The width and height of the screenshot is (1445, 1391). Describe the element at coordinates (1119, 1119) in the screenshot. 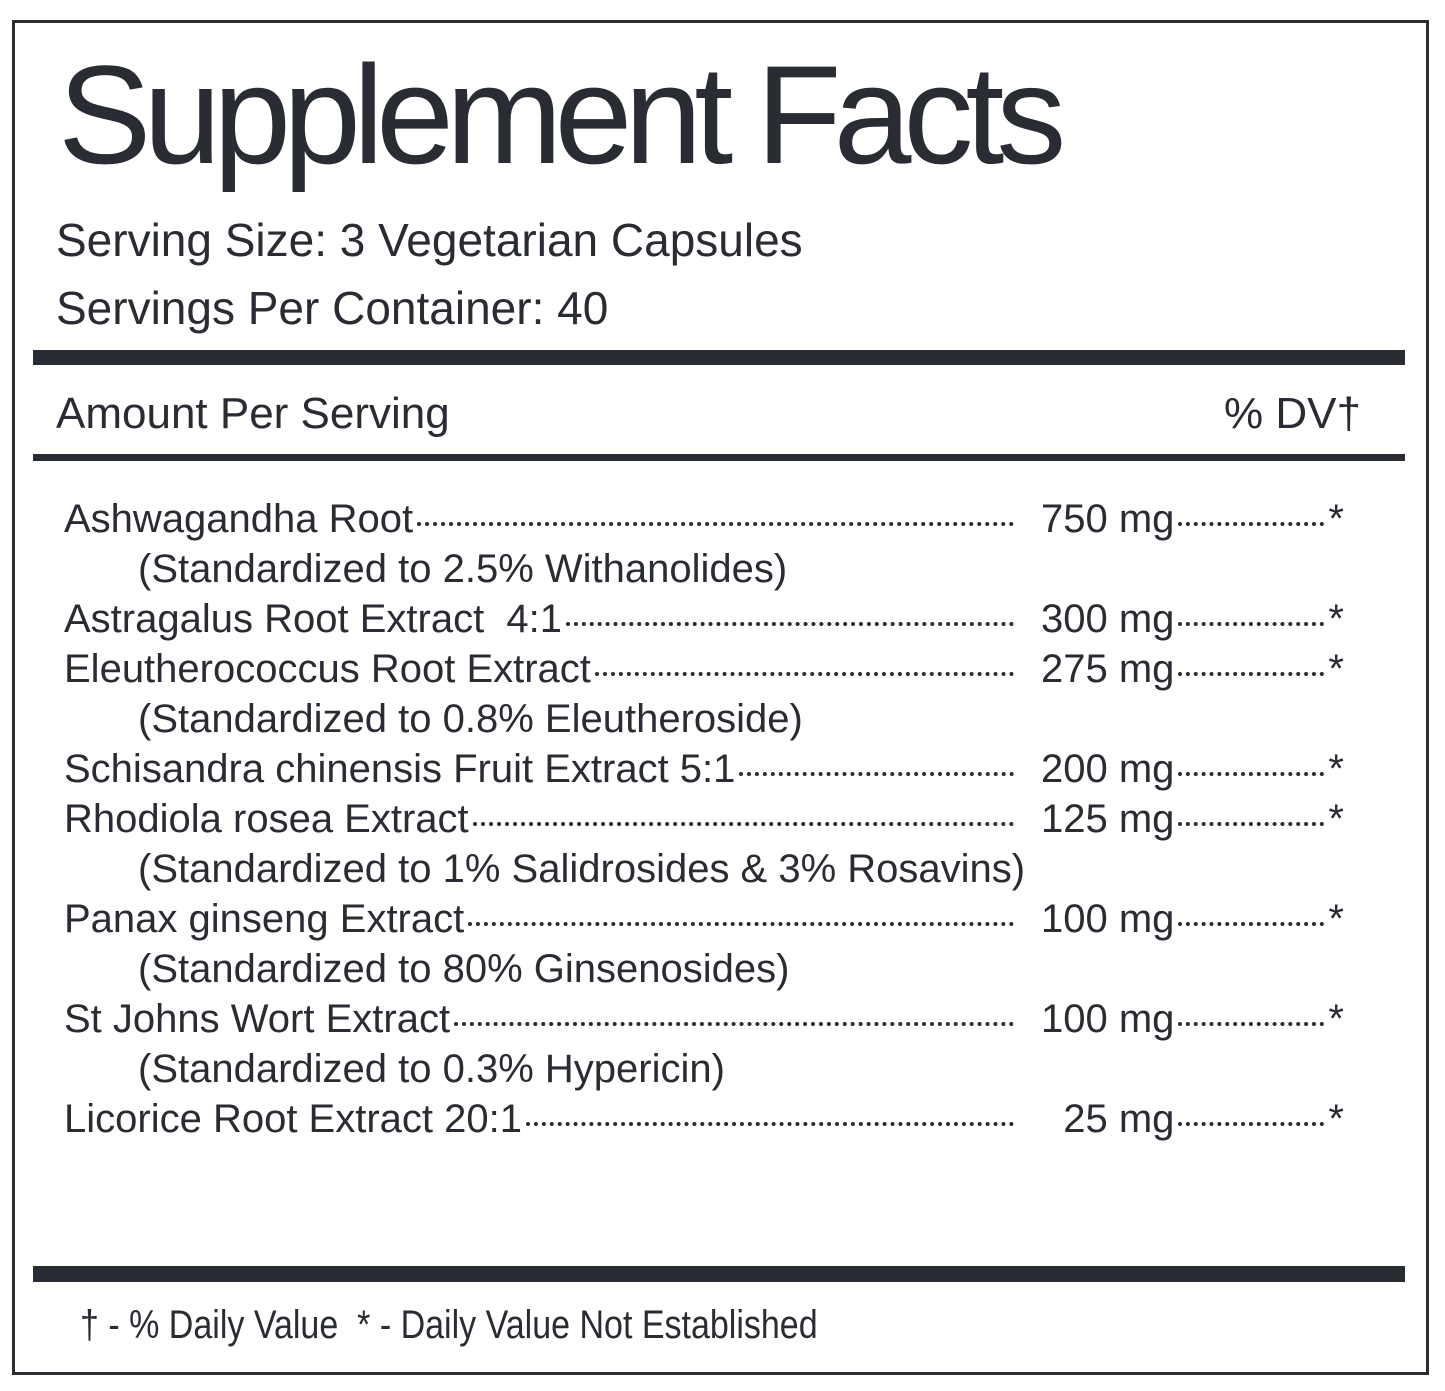

I see `ingredient-amount: 25 mg` at that location.